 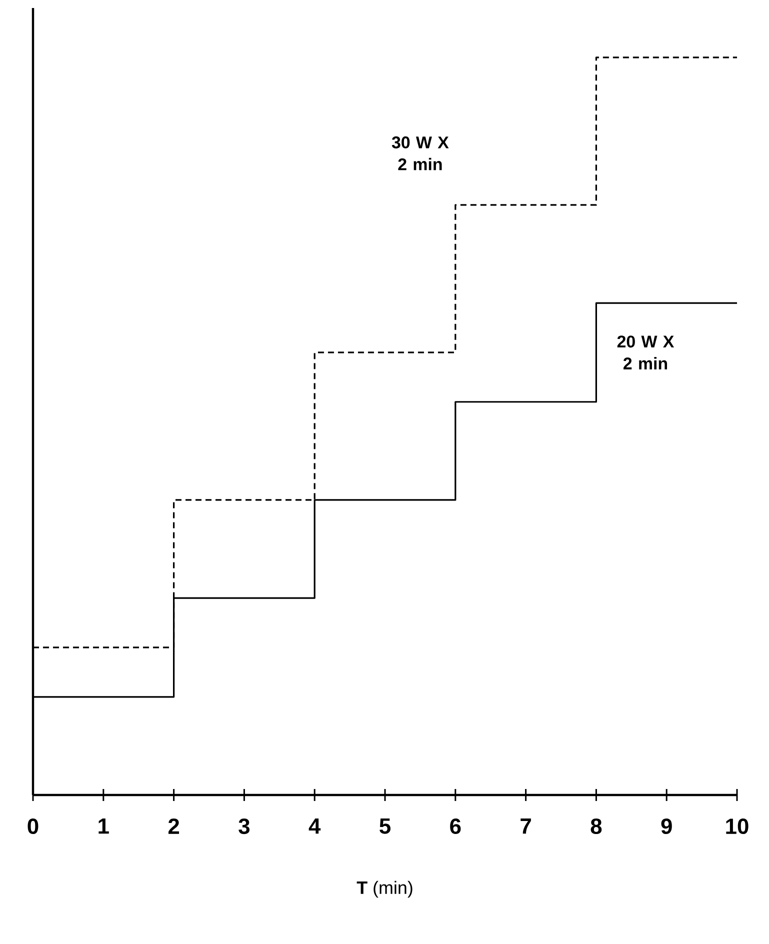 I want to click on series-label: 20 W X 2 min, so click(x=645, y=353).